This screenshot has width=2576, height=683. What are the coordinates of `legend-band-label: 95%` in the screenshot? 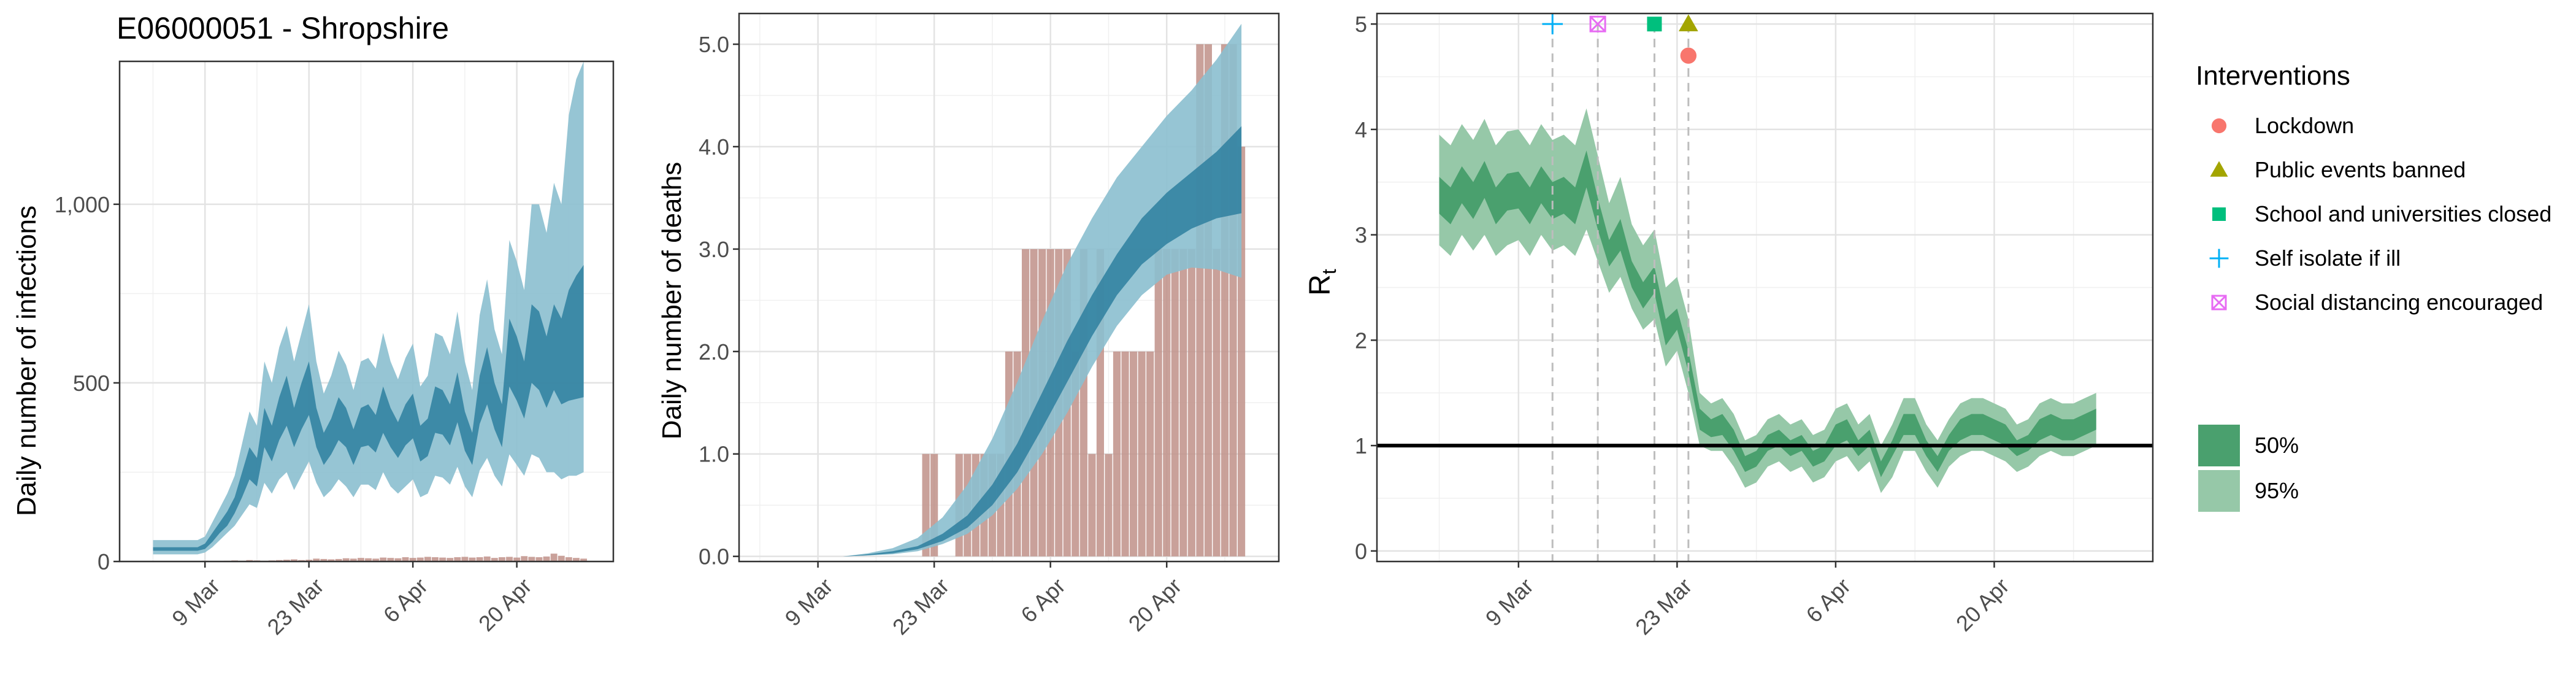 It's located at (2277, 491).